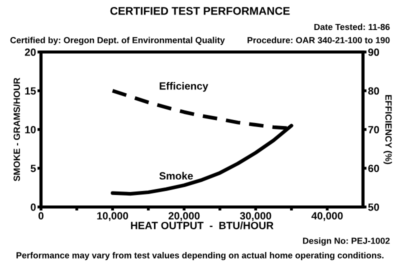 The width and height of the screenshot is (400, 264). Describe the element at coordinates (374, 130) in the screenshot. I see `y2-tick-label: 70` at that location.